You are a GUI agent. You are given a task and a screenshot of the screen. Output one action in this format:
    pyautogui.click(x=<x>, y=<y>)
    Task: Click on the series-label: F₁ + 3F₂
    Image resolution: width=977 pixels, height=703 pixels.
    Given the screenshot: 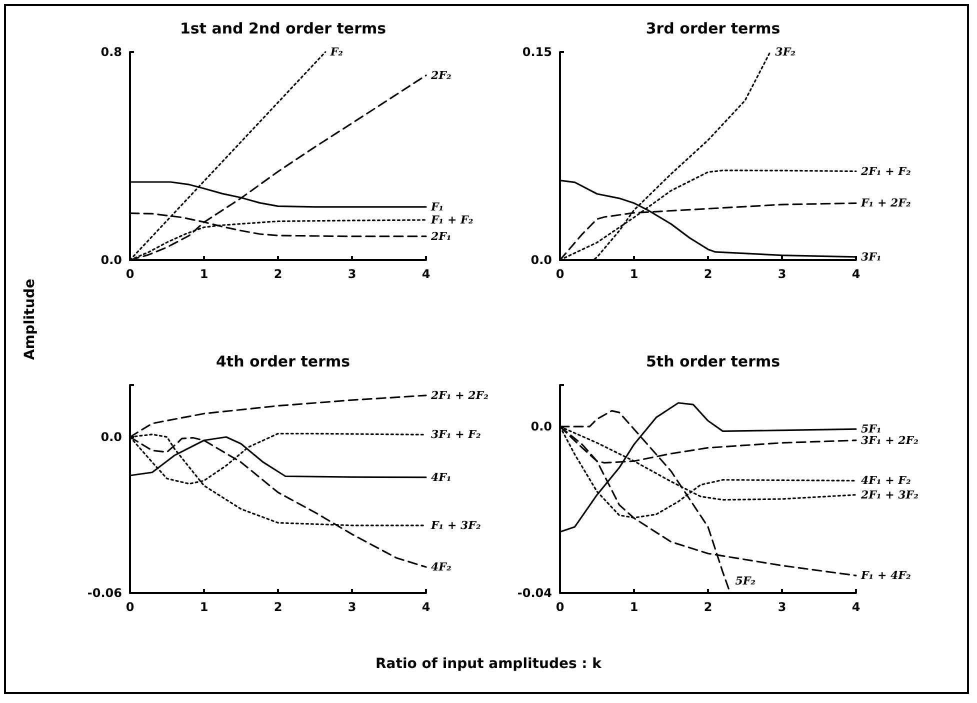 What is the action you would take?
    pyautogui.click(x=455, y=525)
    